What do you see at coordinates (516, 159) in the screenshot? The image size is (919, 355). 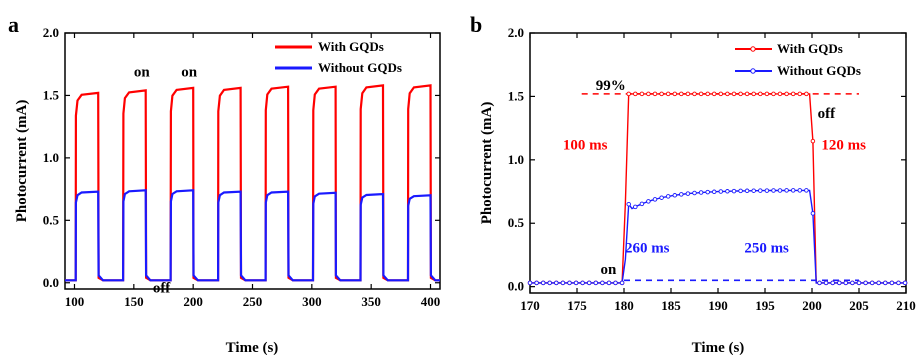 I see `panel-b-y-tick-label: 1.0` at bounding box center [516, 159].